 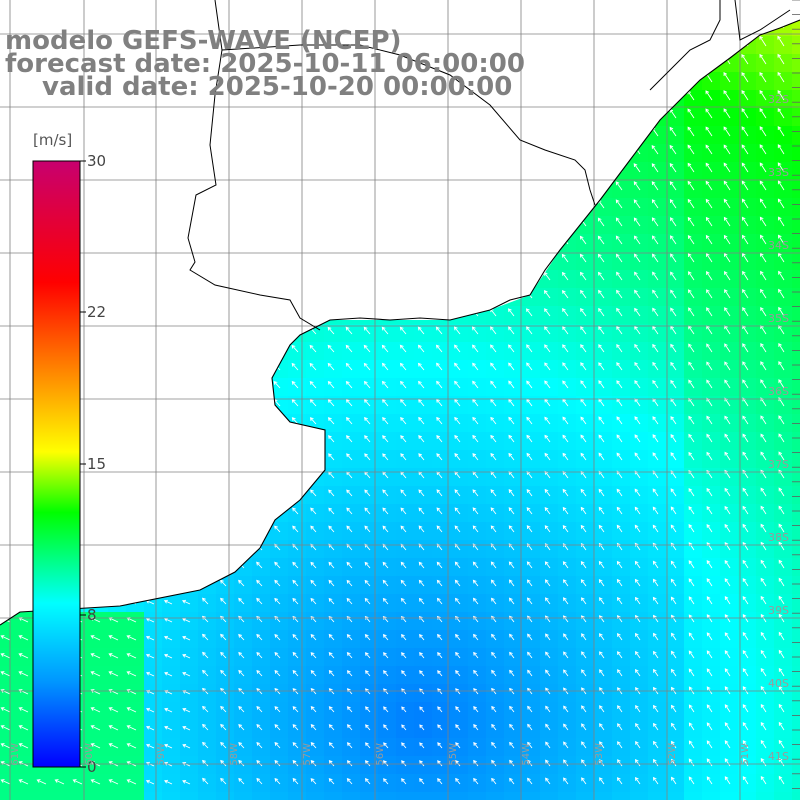 I want to click on lon-label-60w: 60W, so click(x=89, y=754).